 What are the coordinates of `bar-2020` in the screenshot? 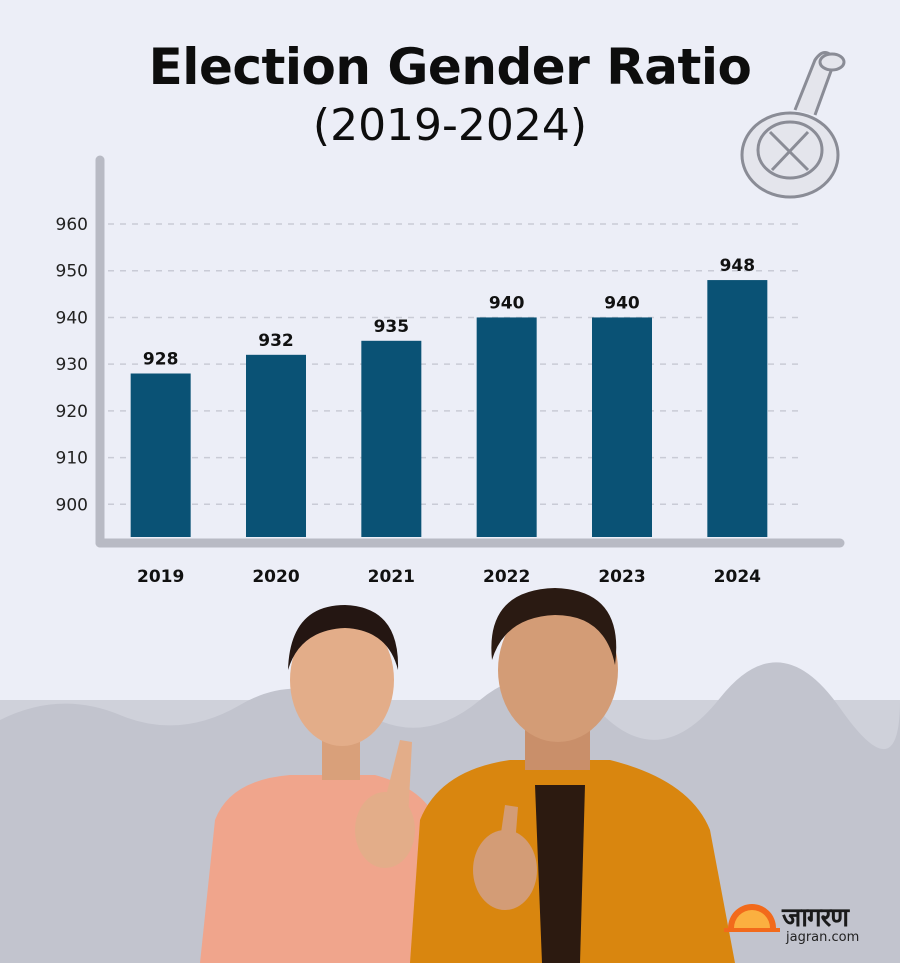 It's located at (276, 445).